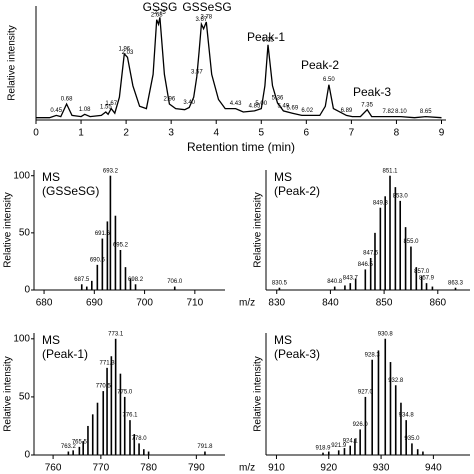 This screenshot has height=474, width=474. What do you see at coordinates (412, 439) in the screenshot?
I see `peak-label: 935.0` at bounding box center [412, 439].